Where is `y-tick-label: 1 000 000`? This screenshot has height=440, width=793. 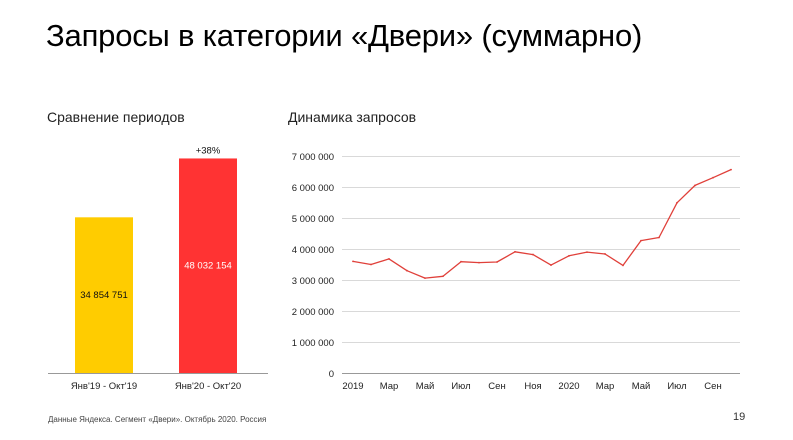
y-tick-label: 1 000 000 is located at coordinates (313, 343).